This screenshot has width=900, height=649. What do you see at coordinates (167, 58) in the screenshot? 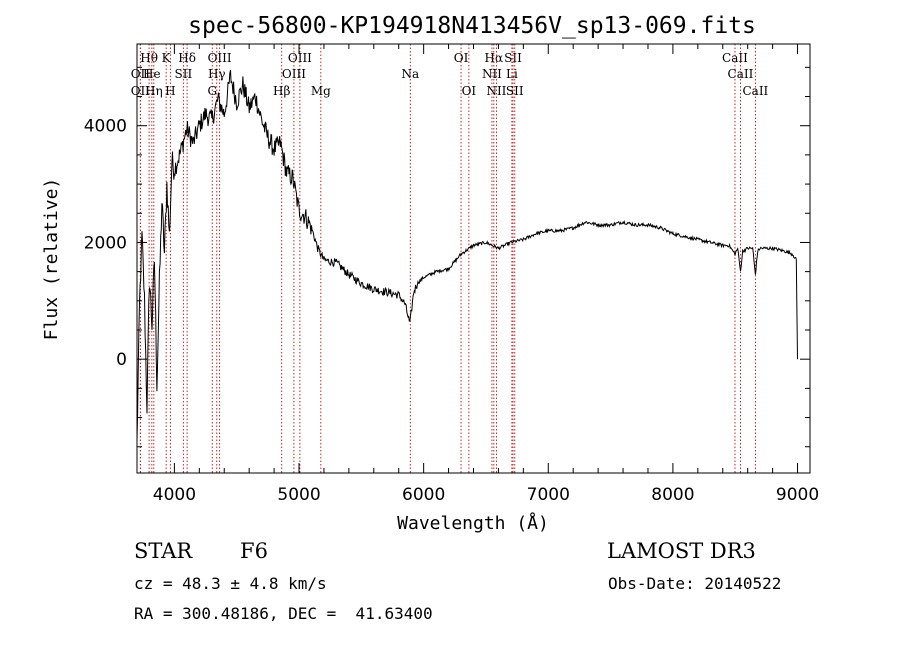
I see `line-label-5: K` at bounding box center [167, 58].